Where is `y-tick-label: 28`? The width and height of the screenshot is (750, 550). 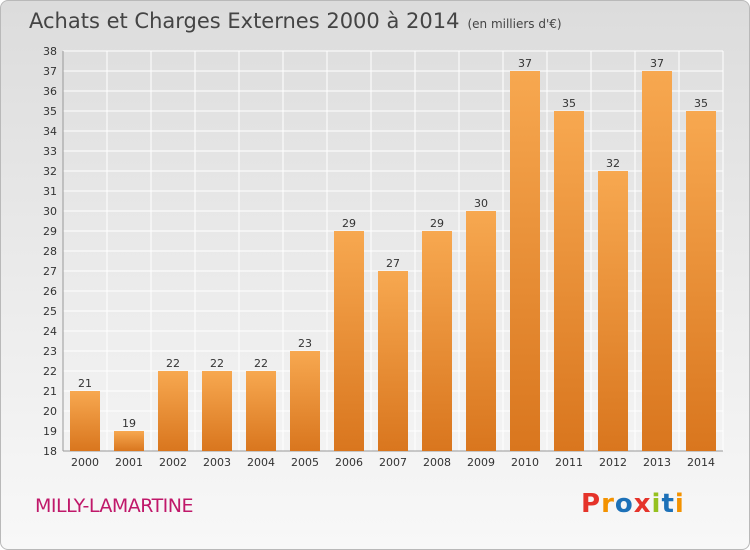 y-tick-label: 28 is located at coordinates (50, 251).